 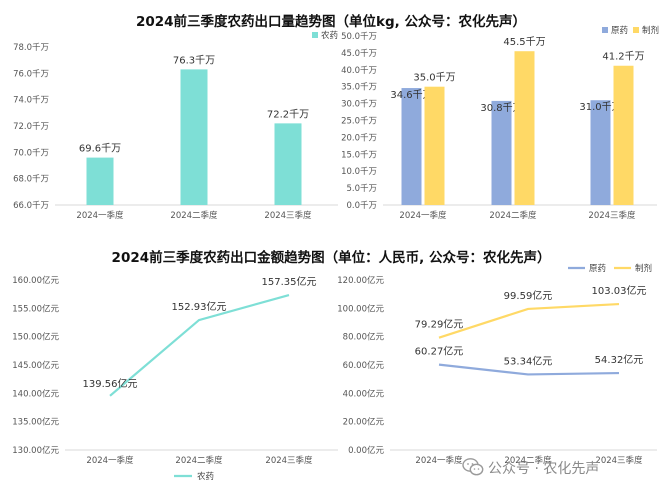 I want to click on y-tick-label: 66.0千万, so click(x=31, y=205).